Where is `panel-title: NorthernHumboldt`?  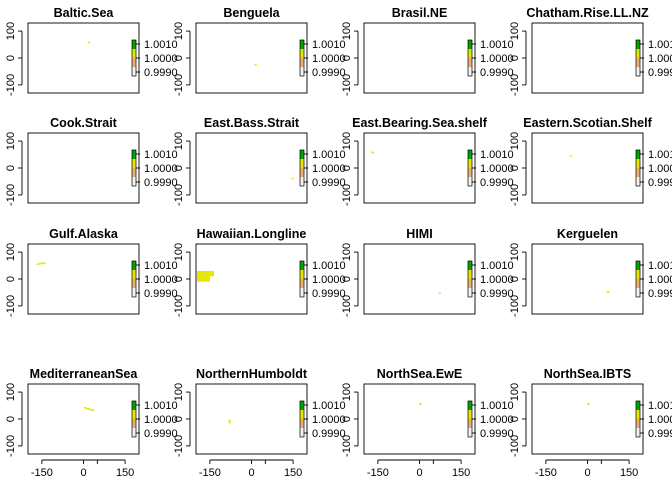 panel-title: NorthernHumboldt is located at coordinates (252, 374).